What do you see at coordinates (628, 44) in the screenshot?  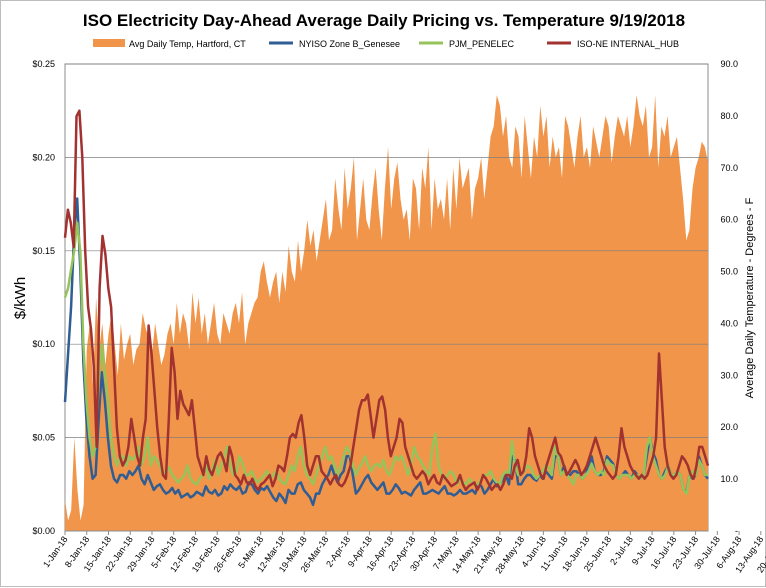 I see `legend-label-3: ISO-NE INTERNAL_HUB` at bounding box center [628, 44].